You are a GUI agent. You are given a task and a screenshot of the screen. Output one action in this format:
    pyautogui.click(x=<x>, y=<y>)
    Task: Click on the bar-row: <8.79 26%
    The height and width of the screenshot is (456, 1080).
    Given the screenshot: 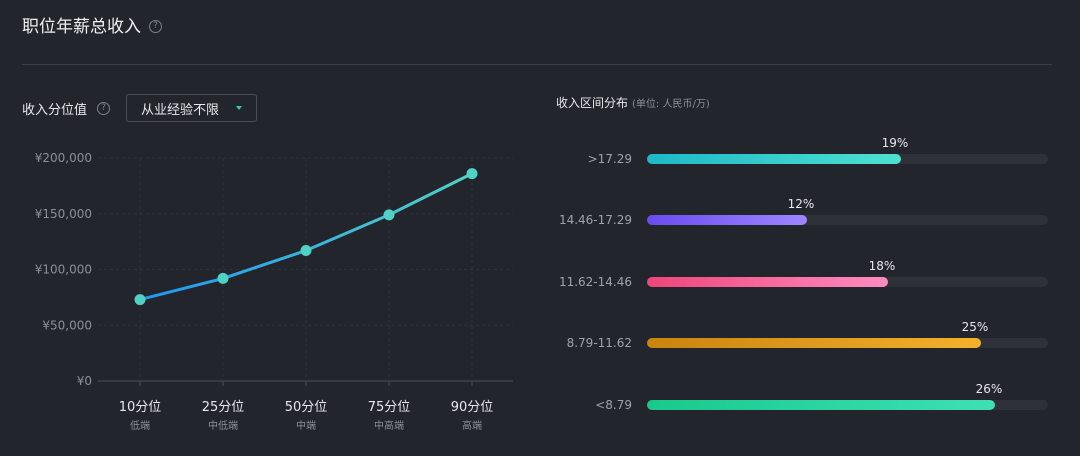 What is the action you would take?
    pyautogui.click(x=795, y=398)
    